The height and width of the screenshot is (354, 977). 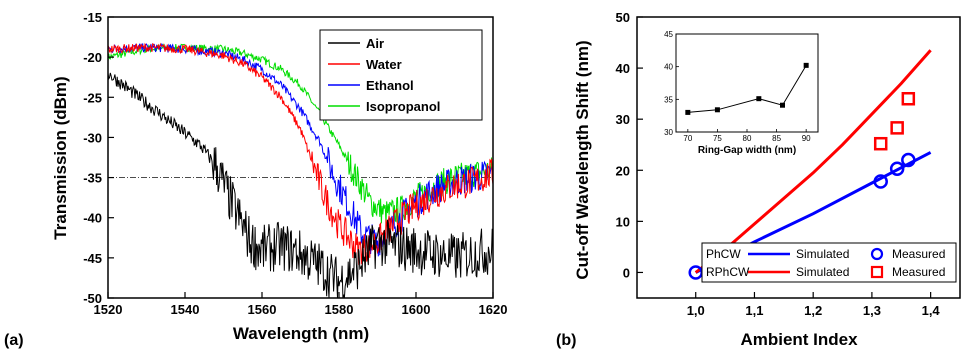 What do you see at coordinates (339, 309) in the screenshot?
I see `panel-a-x-tick-label: 1580` at bounding box center [339, 309].